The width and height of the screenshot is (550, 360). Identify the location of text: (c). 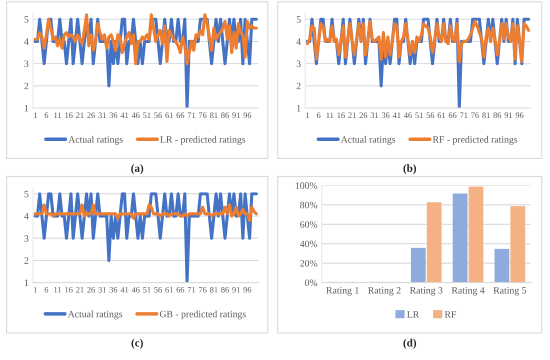
(137, 343).